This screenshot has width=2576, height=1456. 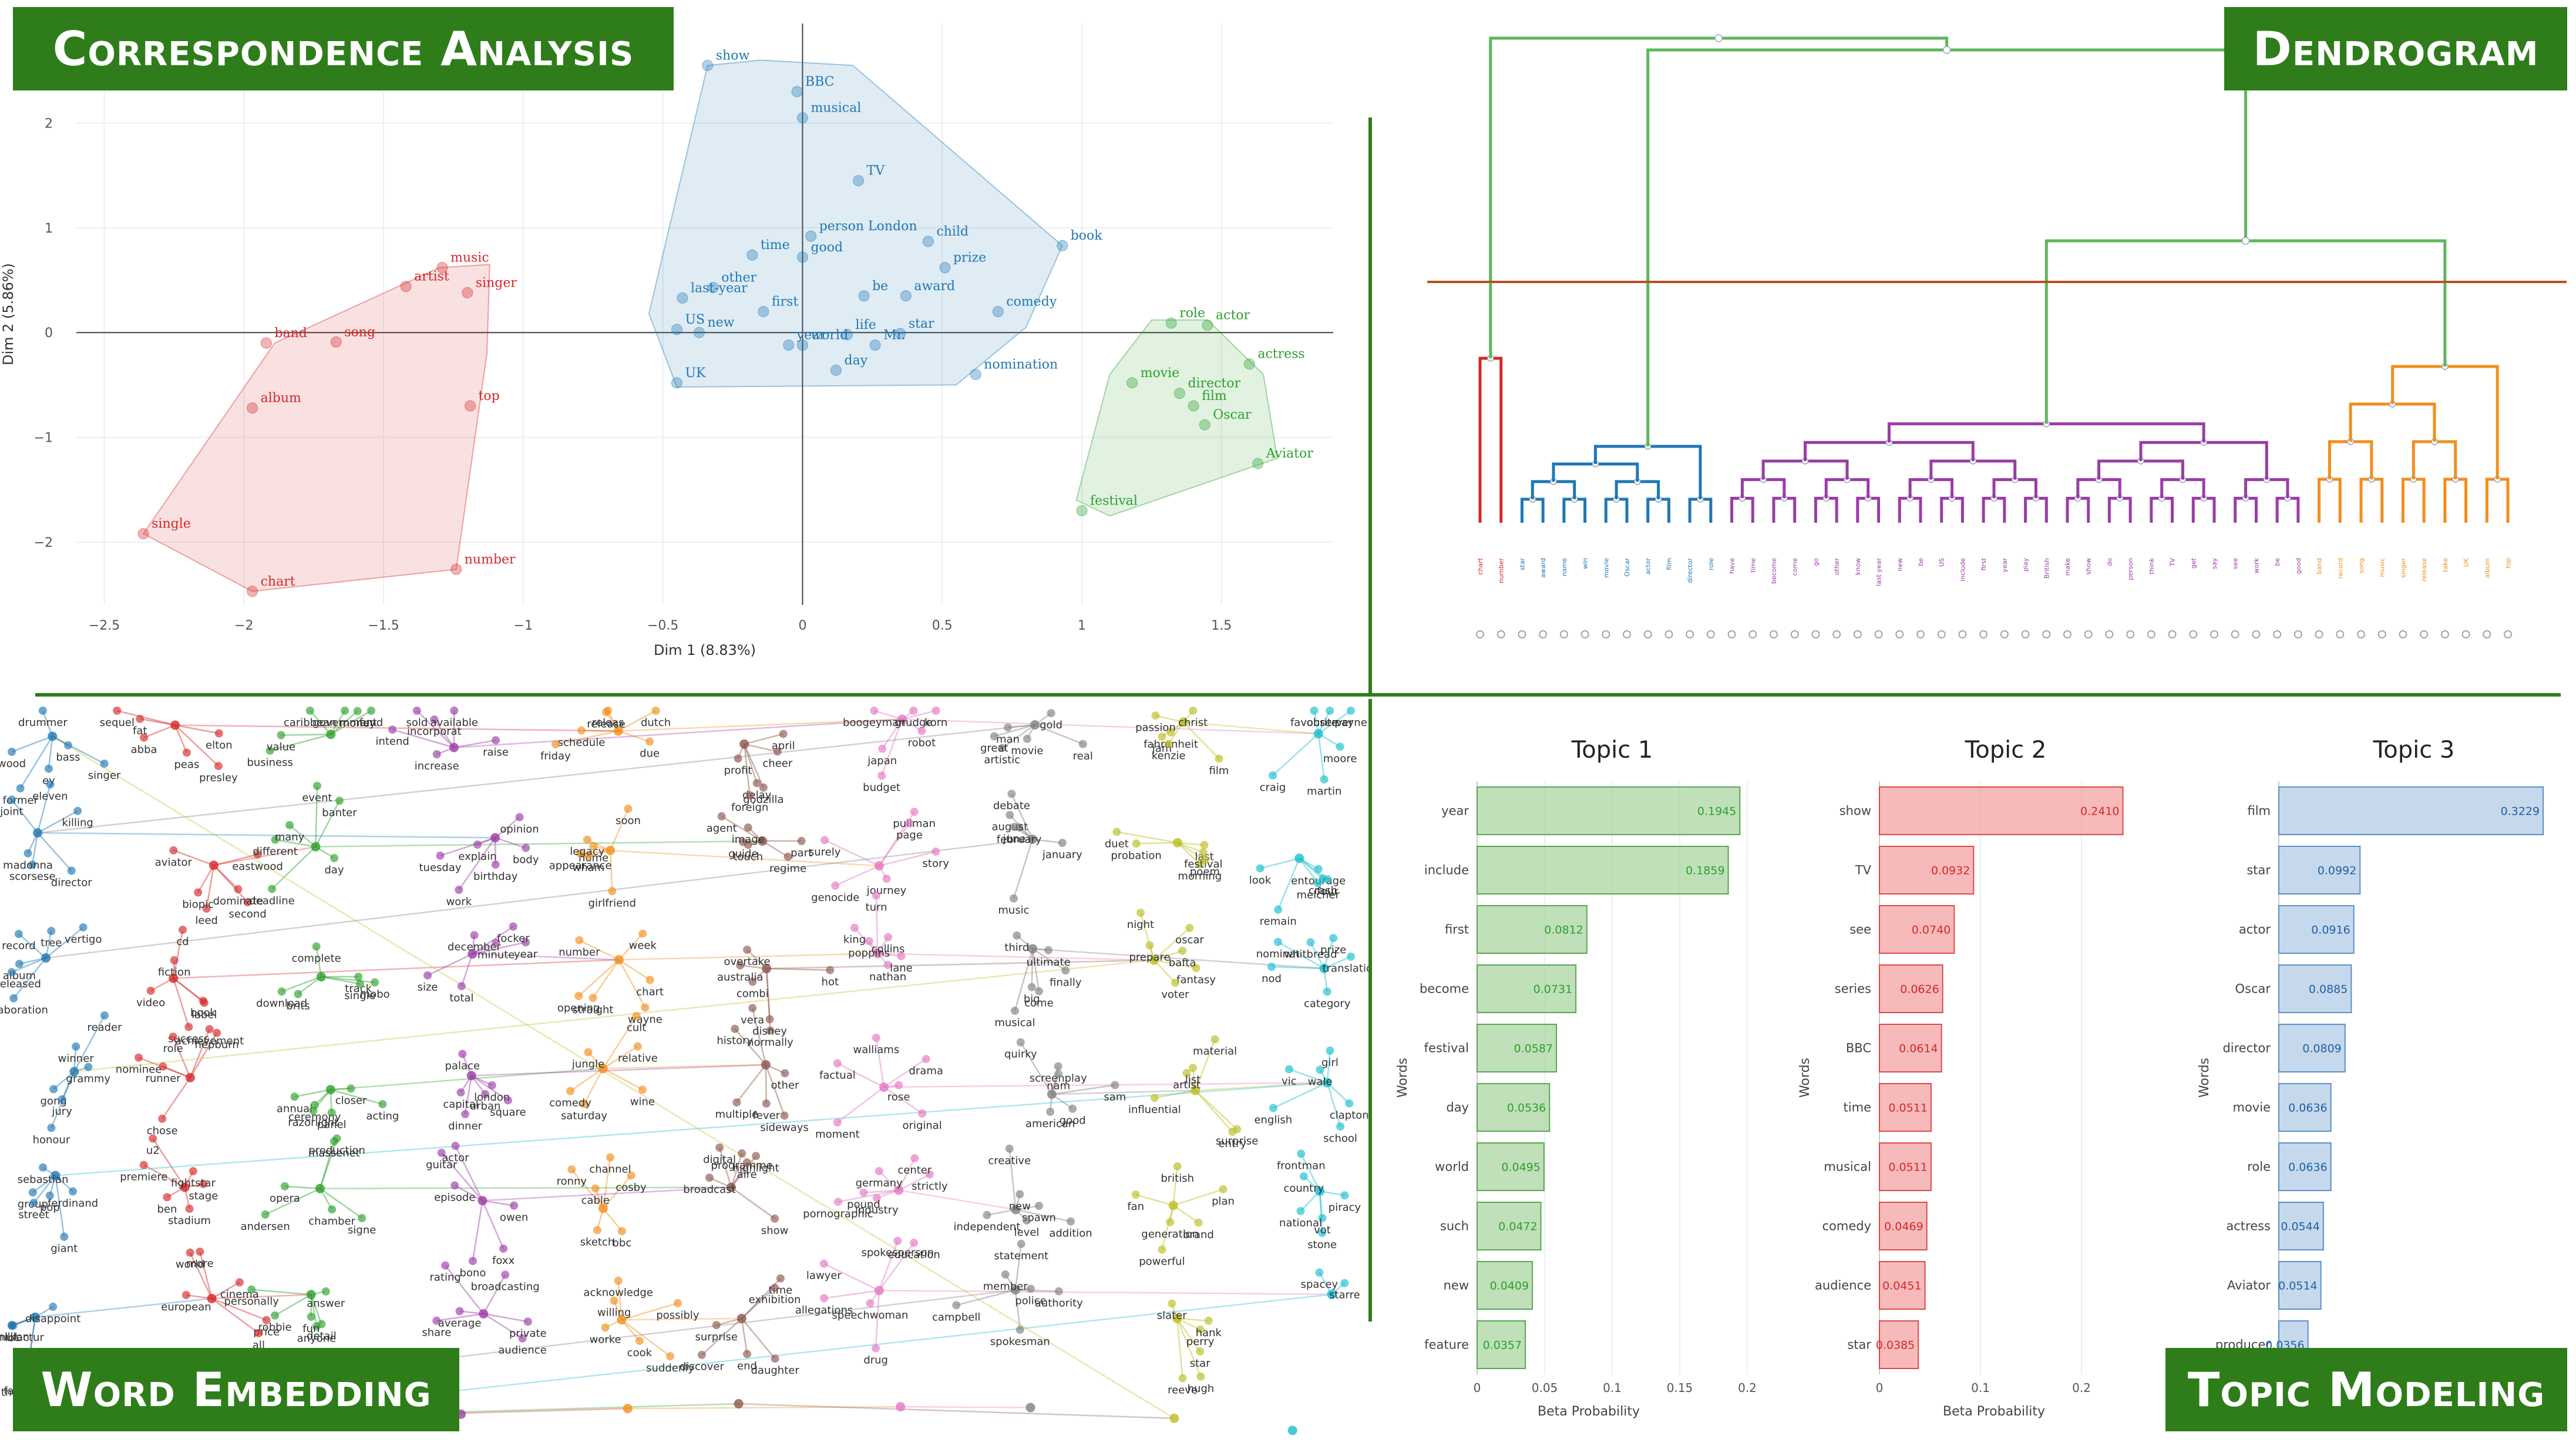 What do you see at coordinates (2253, 989) in the screenshot?
I see `topic-category-label: Oscar` at bounding box center [2253, 989].